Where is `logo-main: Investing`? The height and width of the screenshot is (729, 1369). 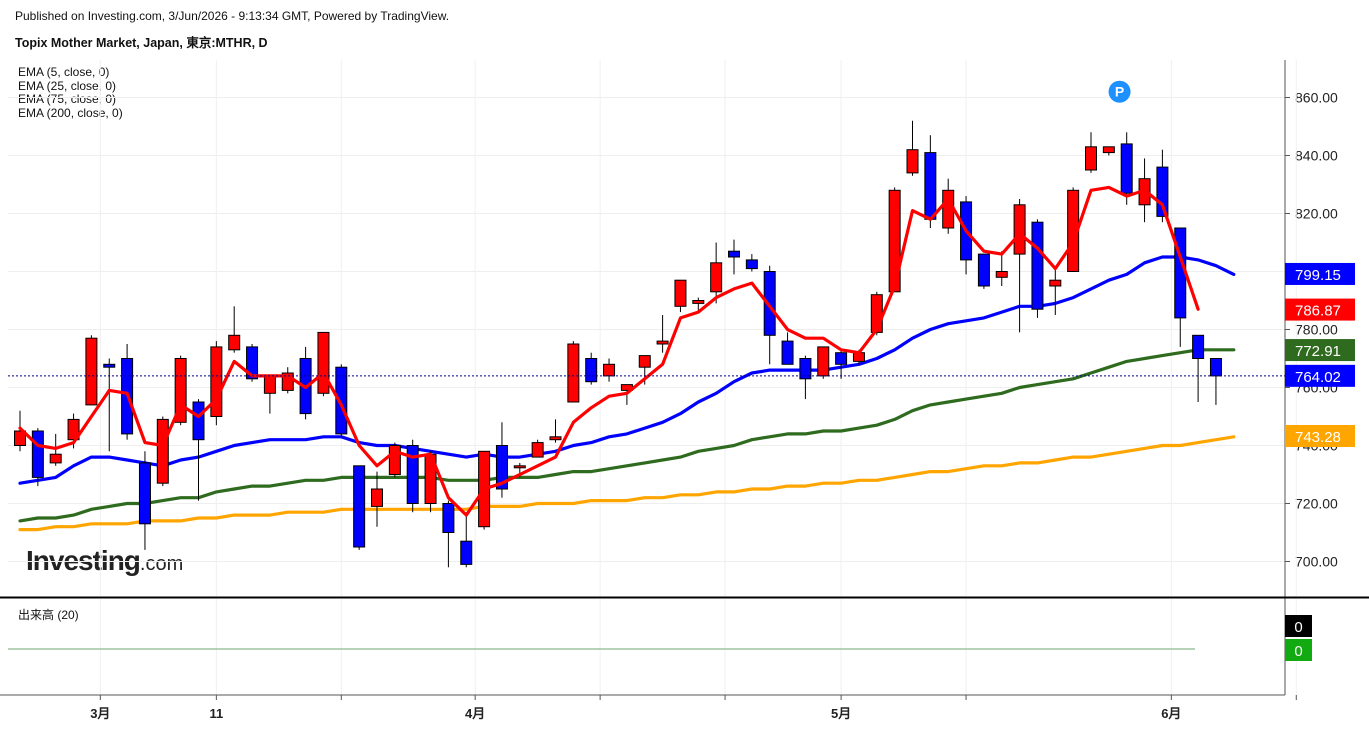
logo-main: Investing is located at coordinates (83, 560).